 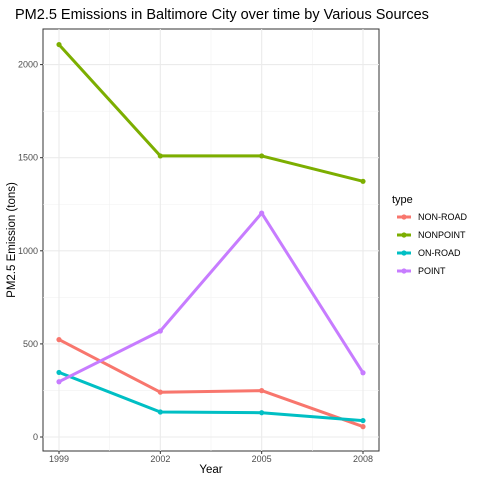 I want to click on legend-item-nonpoint: NONPOINT, so click(x=431, y=235).